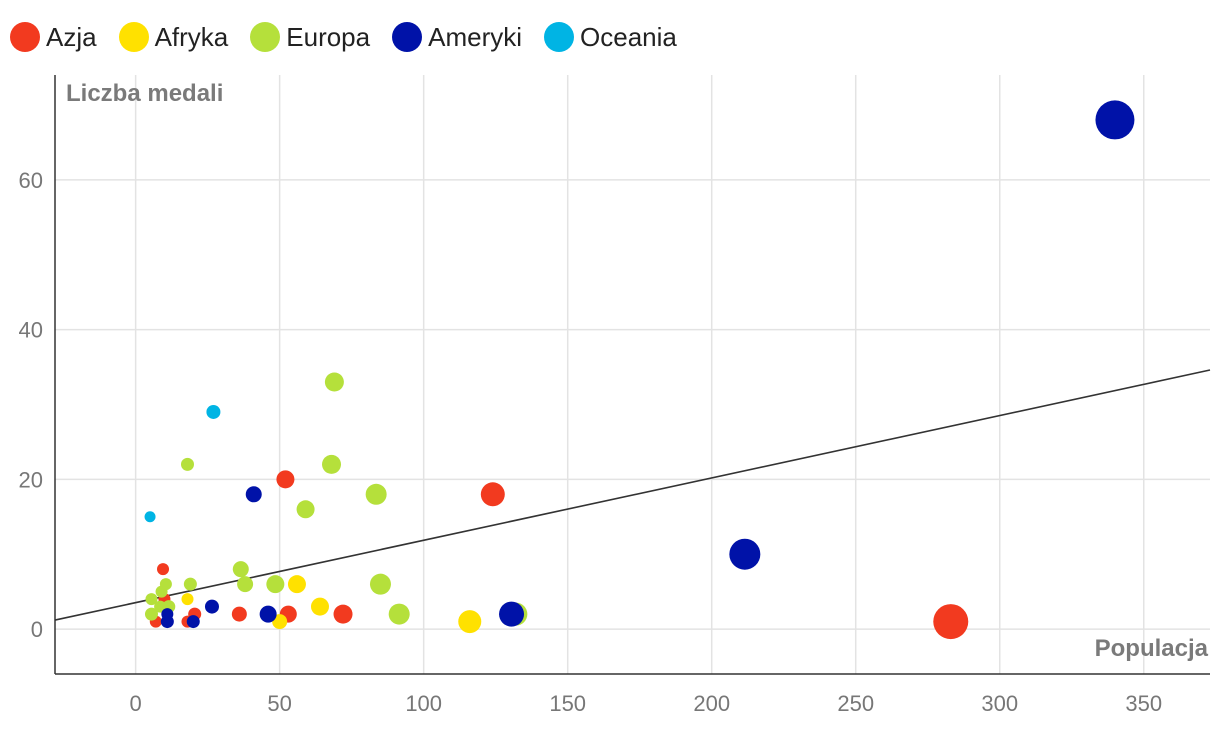  I want to click on series-oceania, so click(182, 463).